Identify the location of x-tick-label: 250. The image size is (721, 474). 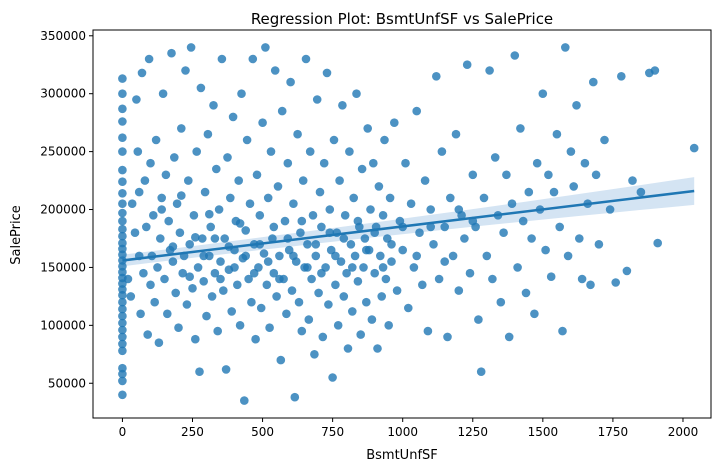
(192, 432).